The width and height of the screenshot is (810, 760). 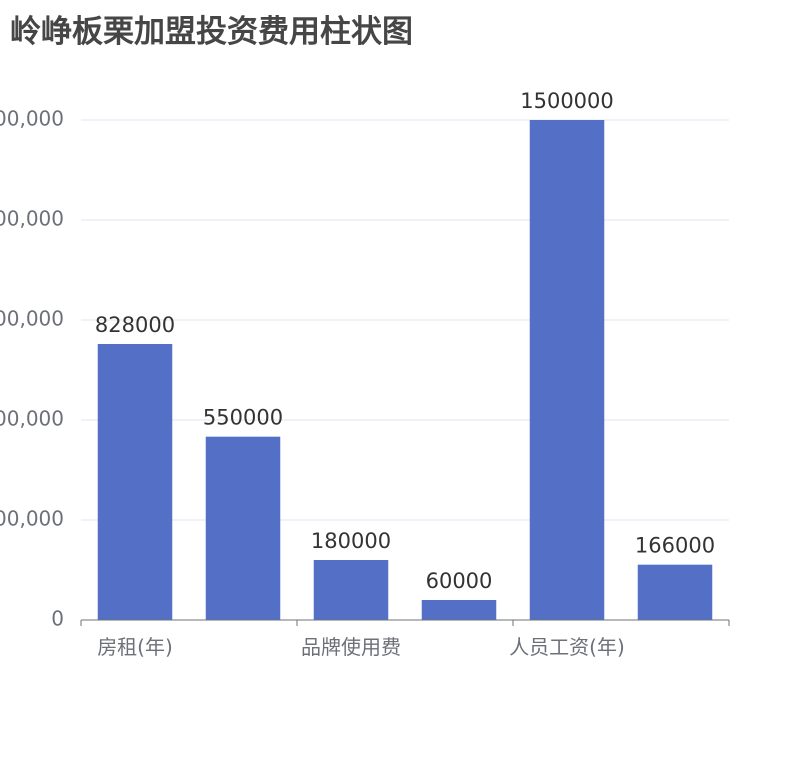 What do you see at coordinates (459, 581) in the screenshot?
I see `data-label: 60000` at bounding box center [459, 581].